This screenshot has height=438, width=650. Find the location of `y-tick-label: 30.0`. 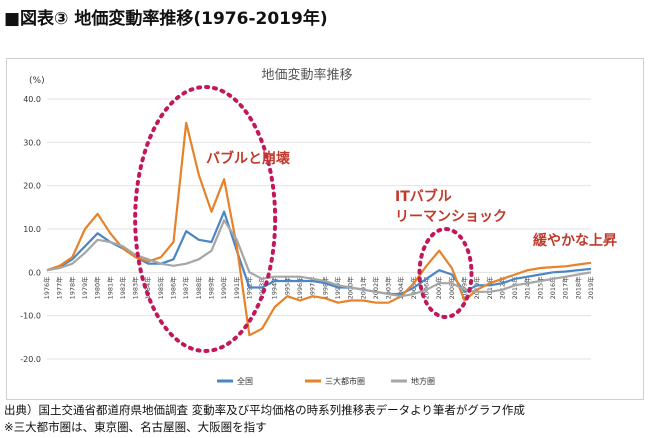

y-tick-label: 30.0 is located at coordinates (32, 142).